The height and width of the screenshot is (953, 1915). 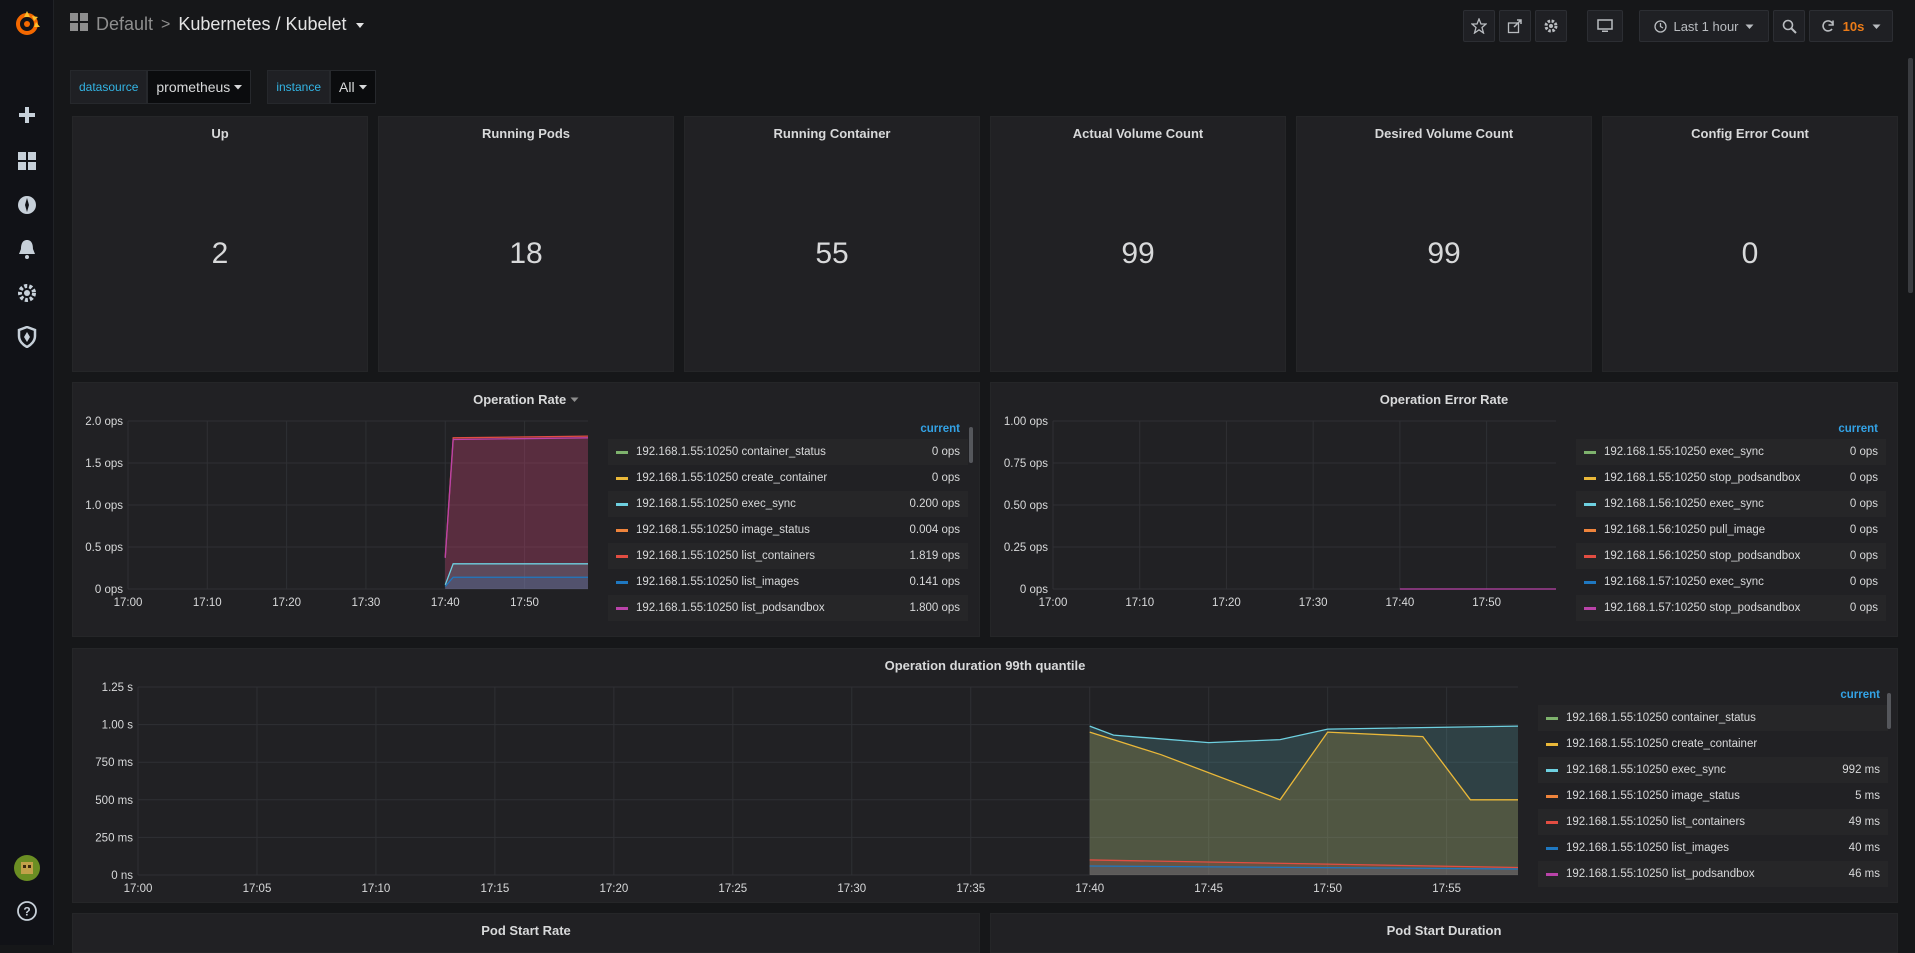 What do you see at coordinates (27, 249) in the screenshot?
I see `alerting-bell-icon` at bounding box center [27, 249].